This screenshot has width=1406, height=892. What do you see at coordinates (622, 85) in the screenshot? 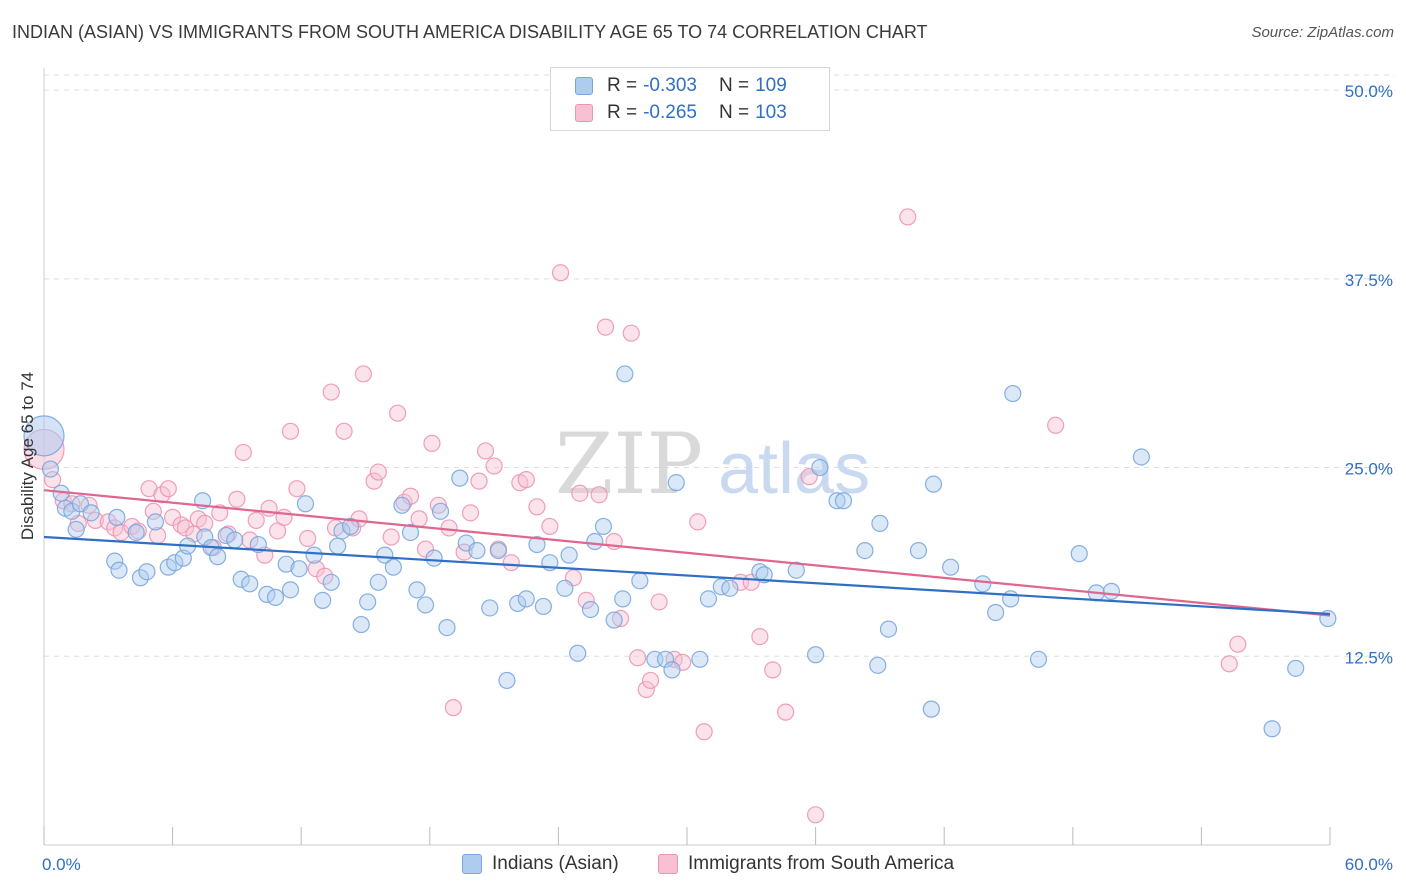
I see `blue-r-label: R =` at bounding box center [622, 85].